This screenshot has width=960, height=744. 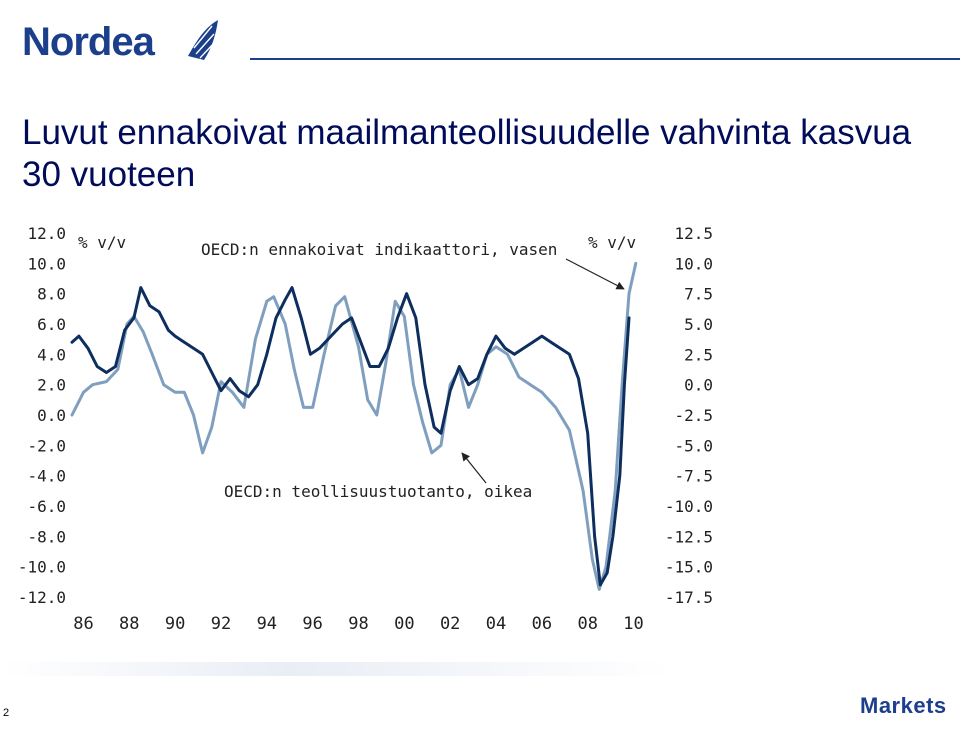 I want to click on x-tick-label: 00, so click(x=404, y=624).